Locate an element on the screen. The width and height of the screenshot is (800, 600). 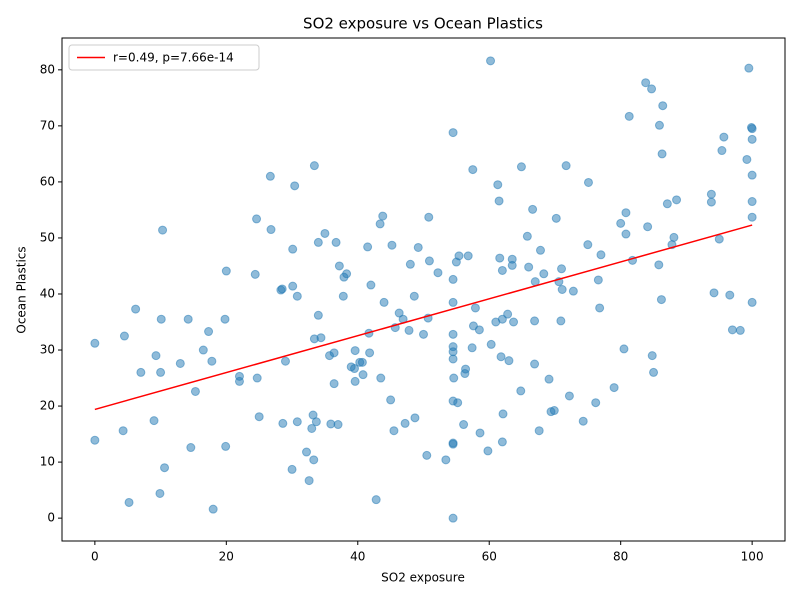
y-axis-label: Ocean Plastics is located at coordinates (22, 289).